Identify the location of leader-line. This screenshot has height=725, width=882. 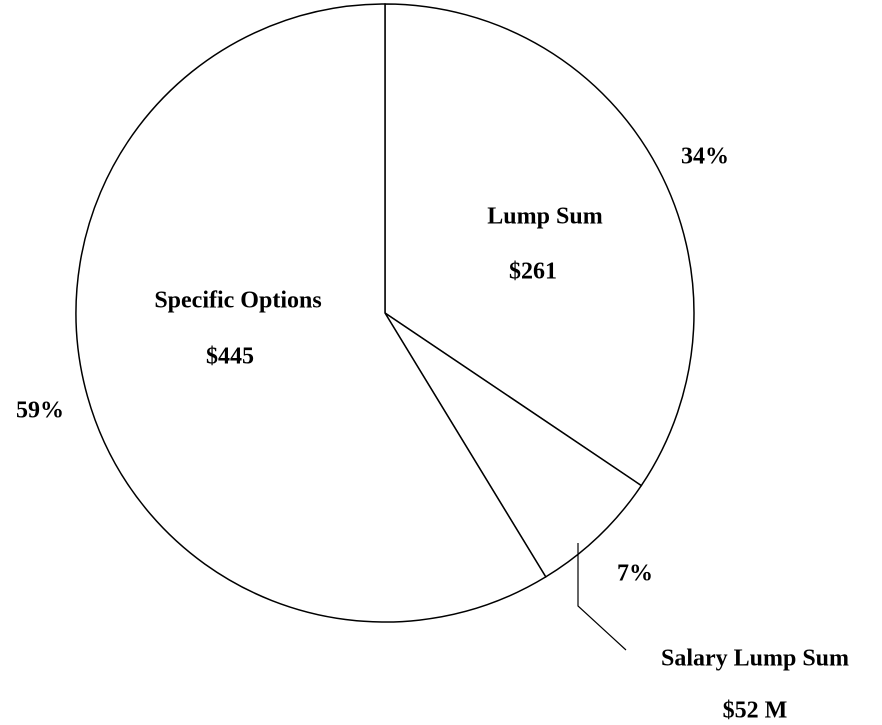
(602, 597).